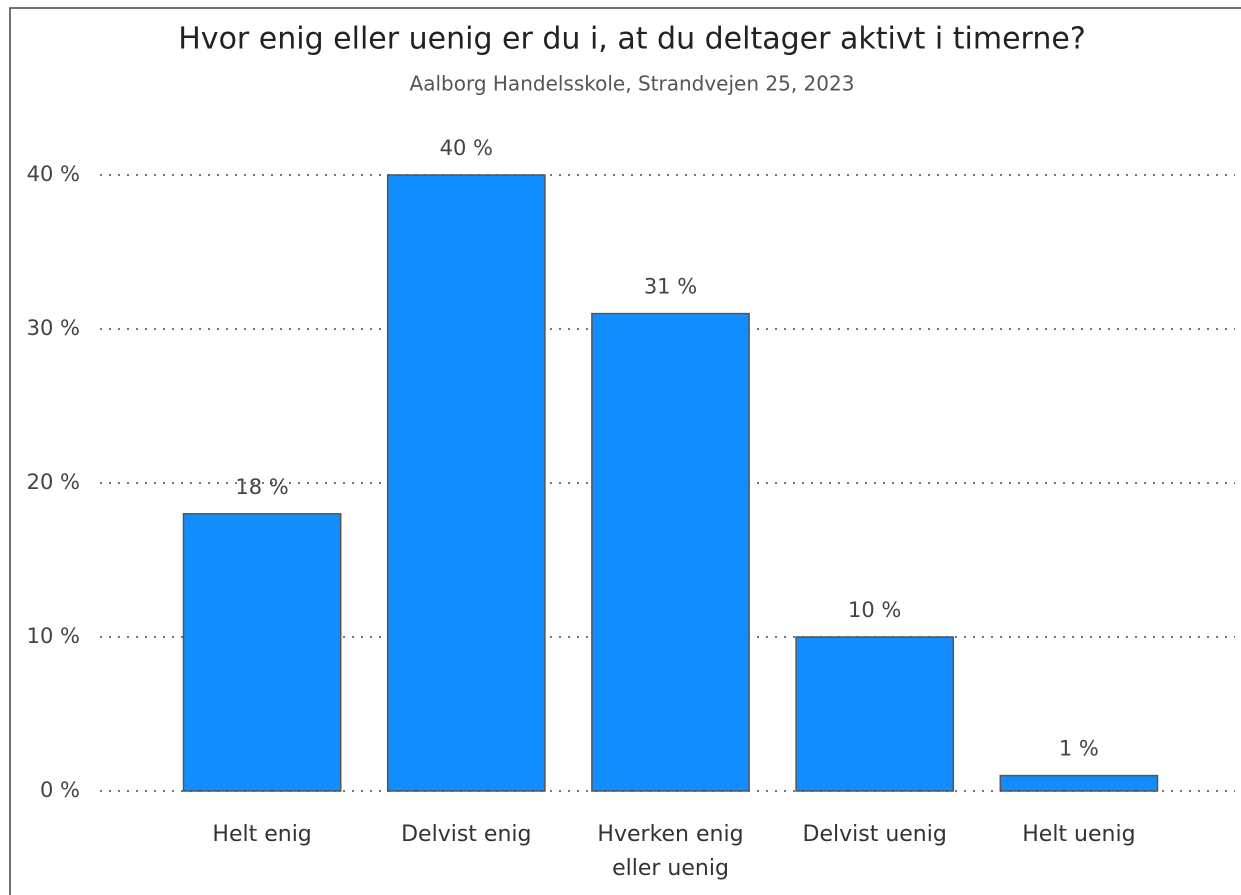 The width and height of the screenshot is (1241, 895). I want to click on x-tick-label: Helt uenig, so click(1079, 834).